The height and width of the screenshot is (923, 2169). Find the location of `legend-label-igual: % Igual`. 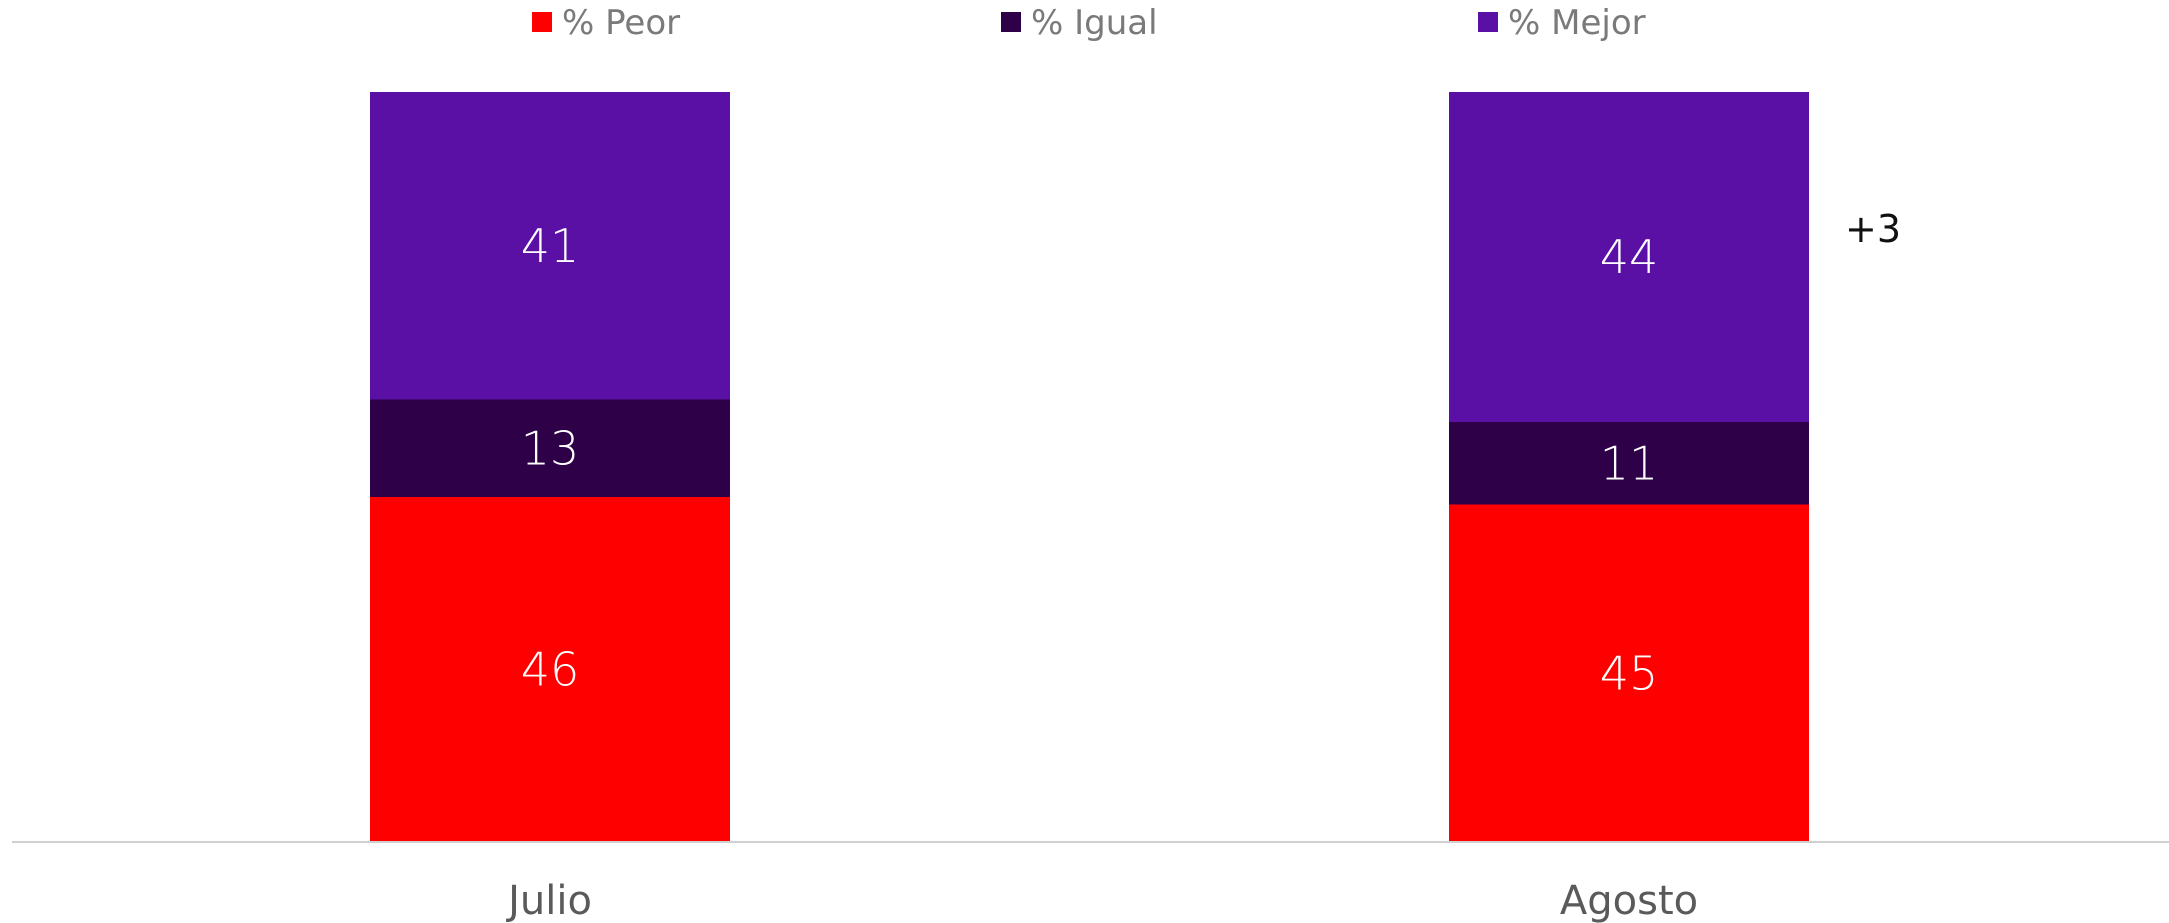

legend-label-igual: % Igual is located at coordinates (1094, 23).